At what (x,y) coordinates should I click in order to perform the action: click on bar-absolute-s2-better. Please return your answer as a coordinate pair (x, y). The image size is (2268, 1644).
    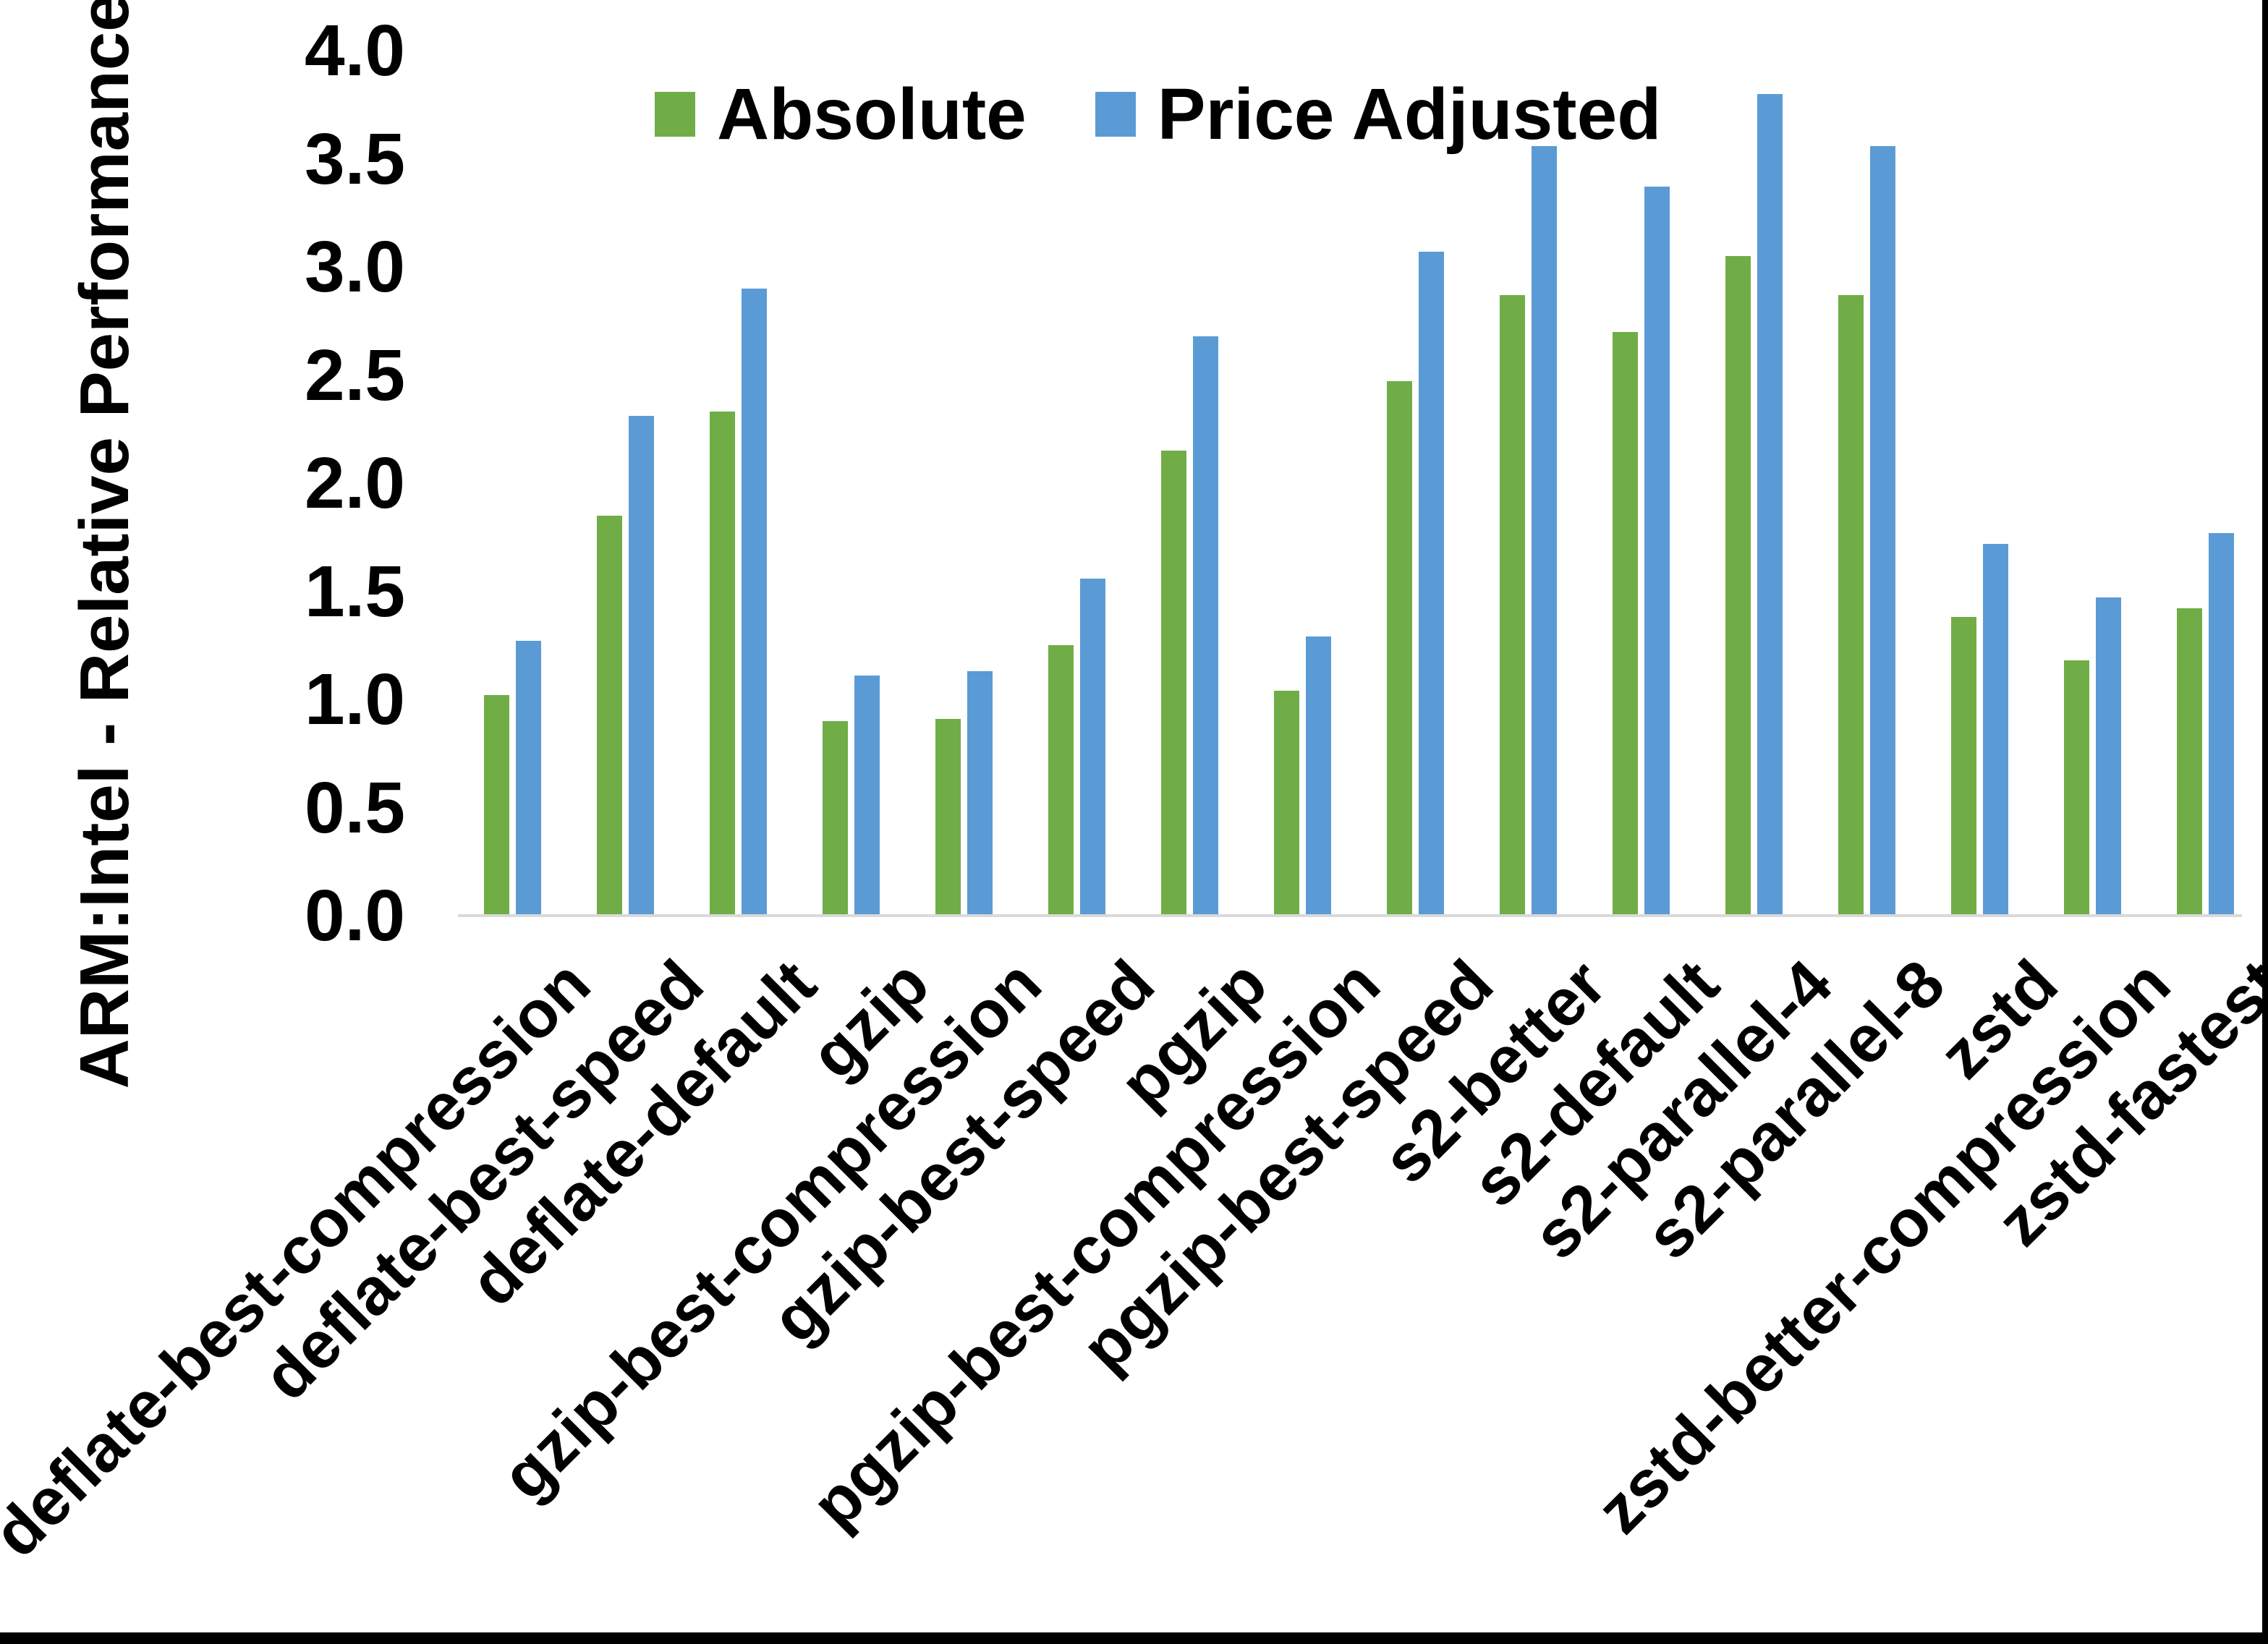
    Looking at the image, I should click on (1512, 605).